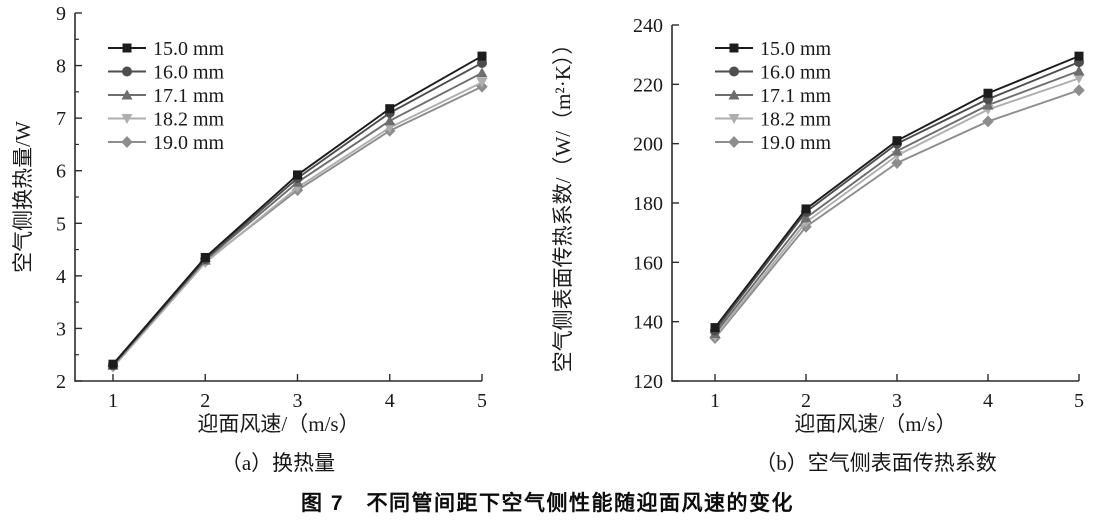 The width and height of the screenshot is (1095, 522). Describe the element at coordinates (648, 204) in the screenshot. I see `y-tick-label: 180` at that location.